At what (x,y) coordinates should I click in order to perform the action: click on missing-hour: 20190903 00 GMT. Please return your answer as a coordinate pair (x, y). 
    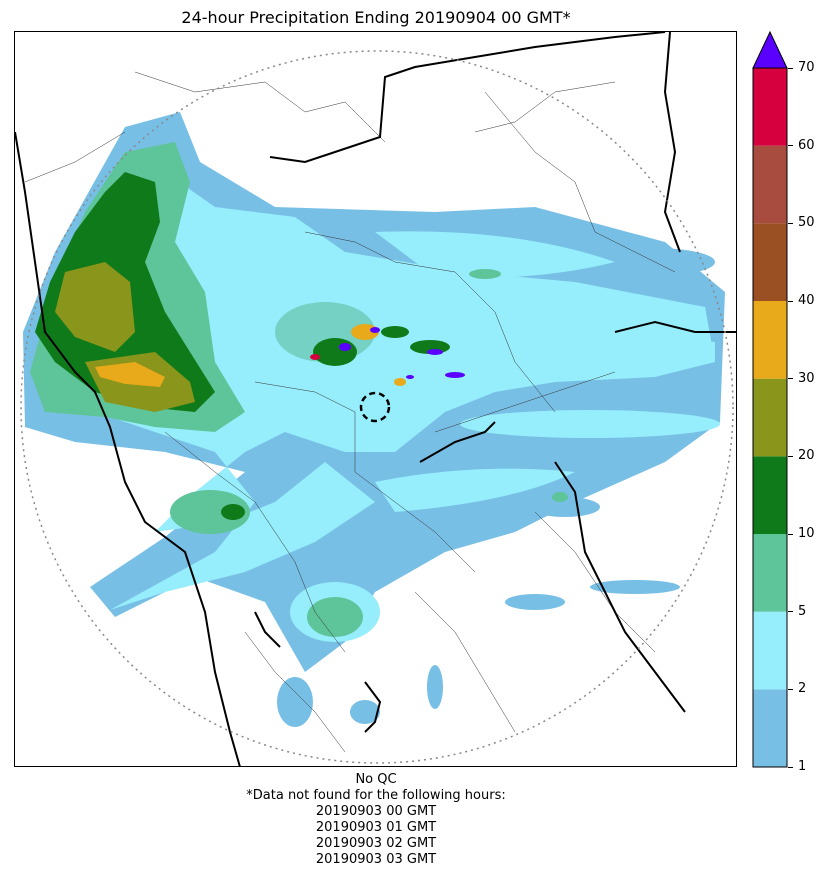
    Looking at the image, I should click on (376, 811).